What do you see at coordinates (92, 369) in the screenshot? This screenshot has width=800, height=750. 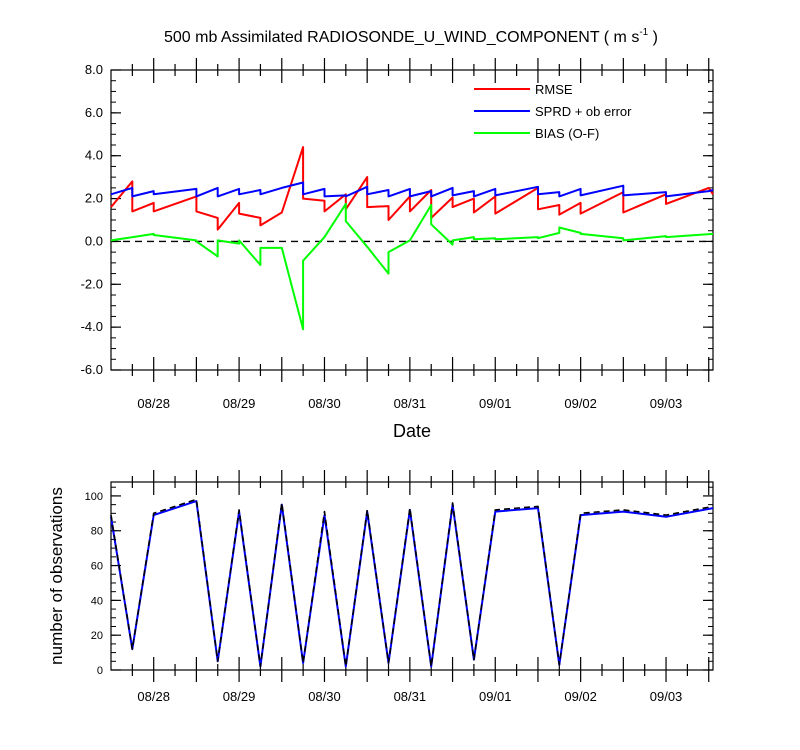 I see `top-y-tick-label: -6.0` at bounding box center [92, 369].